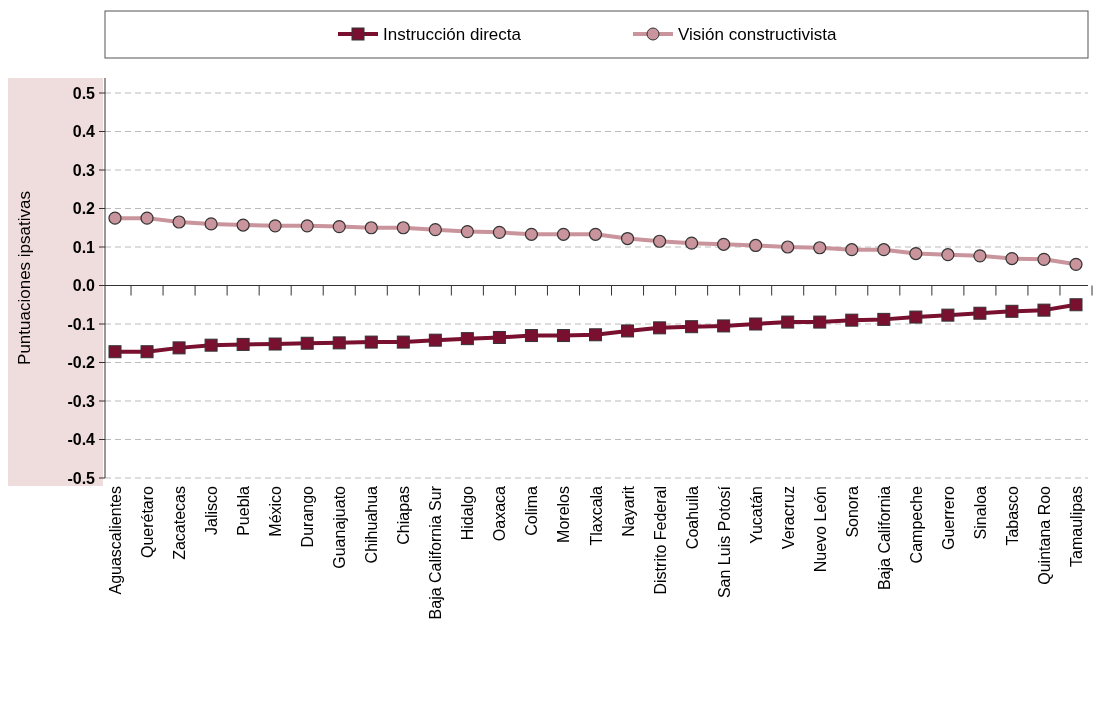 The width and height of the screenshot is (1110, 727). What do you see at coordinates (1044, 535) in the screenshot?
I see `x-tick-label: Quintana Roo` at bounding box center [1044, 535].